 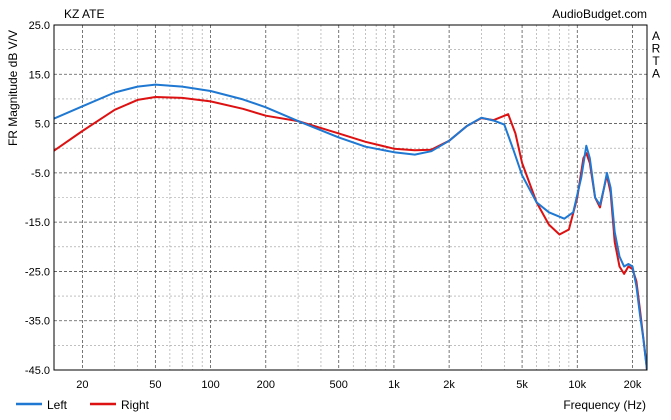 What do you see at coordinates (40, 174) in the screenshot?
I see `y-tick-label: -5.0` at bounding box center [40, 174].